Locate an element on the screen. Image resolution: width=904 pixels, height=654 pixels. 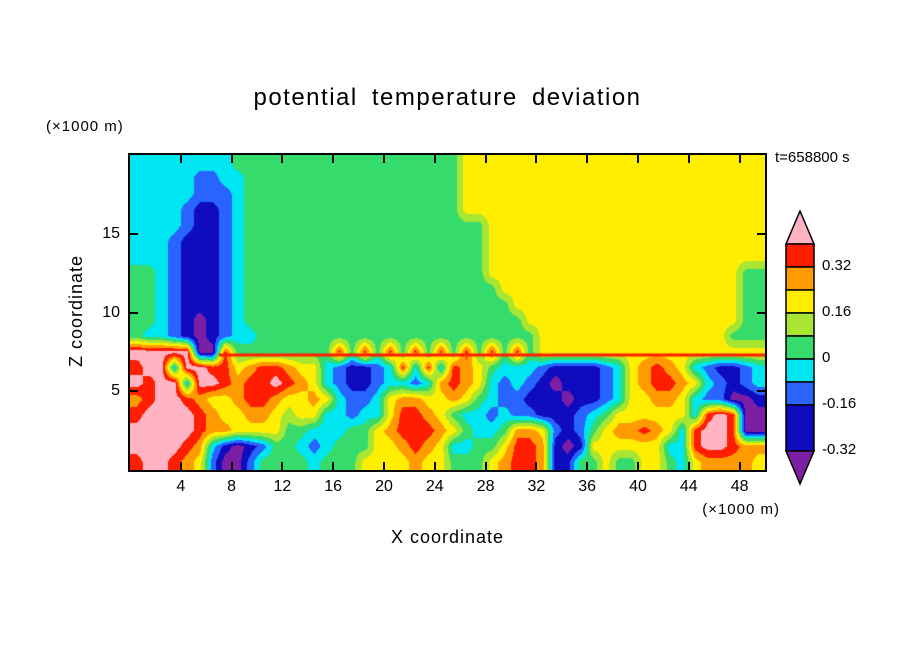
y-tick-label: 15 is located at coordinates (111, 233).